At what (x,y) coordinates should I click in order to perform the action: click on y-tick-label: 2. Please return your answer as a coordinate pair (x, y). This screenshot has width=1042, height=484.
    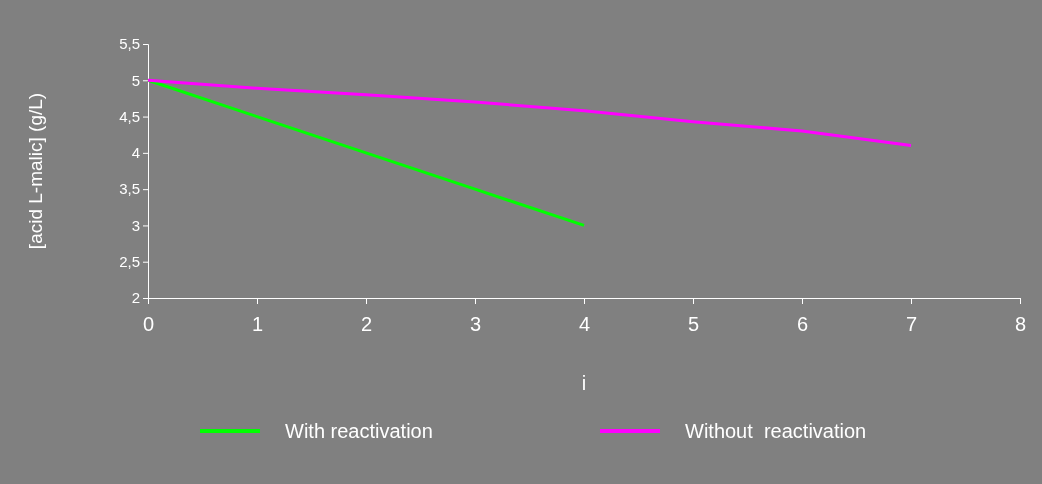
    Looking at the image, I should click on (135, 298).